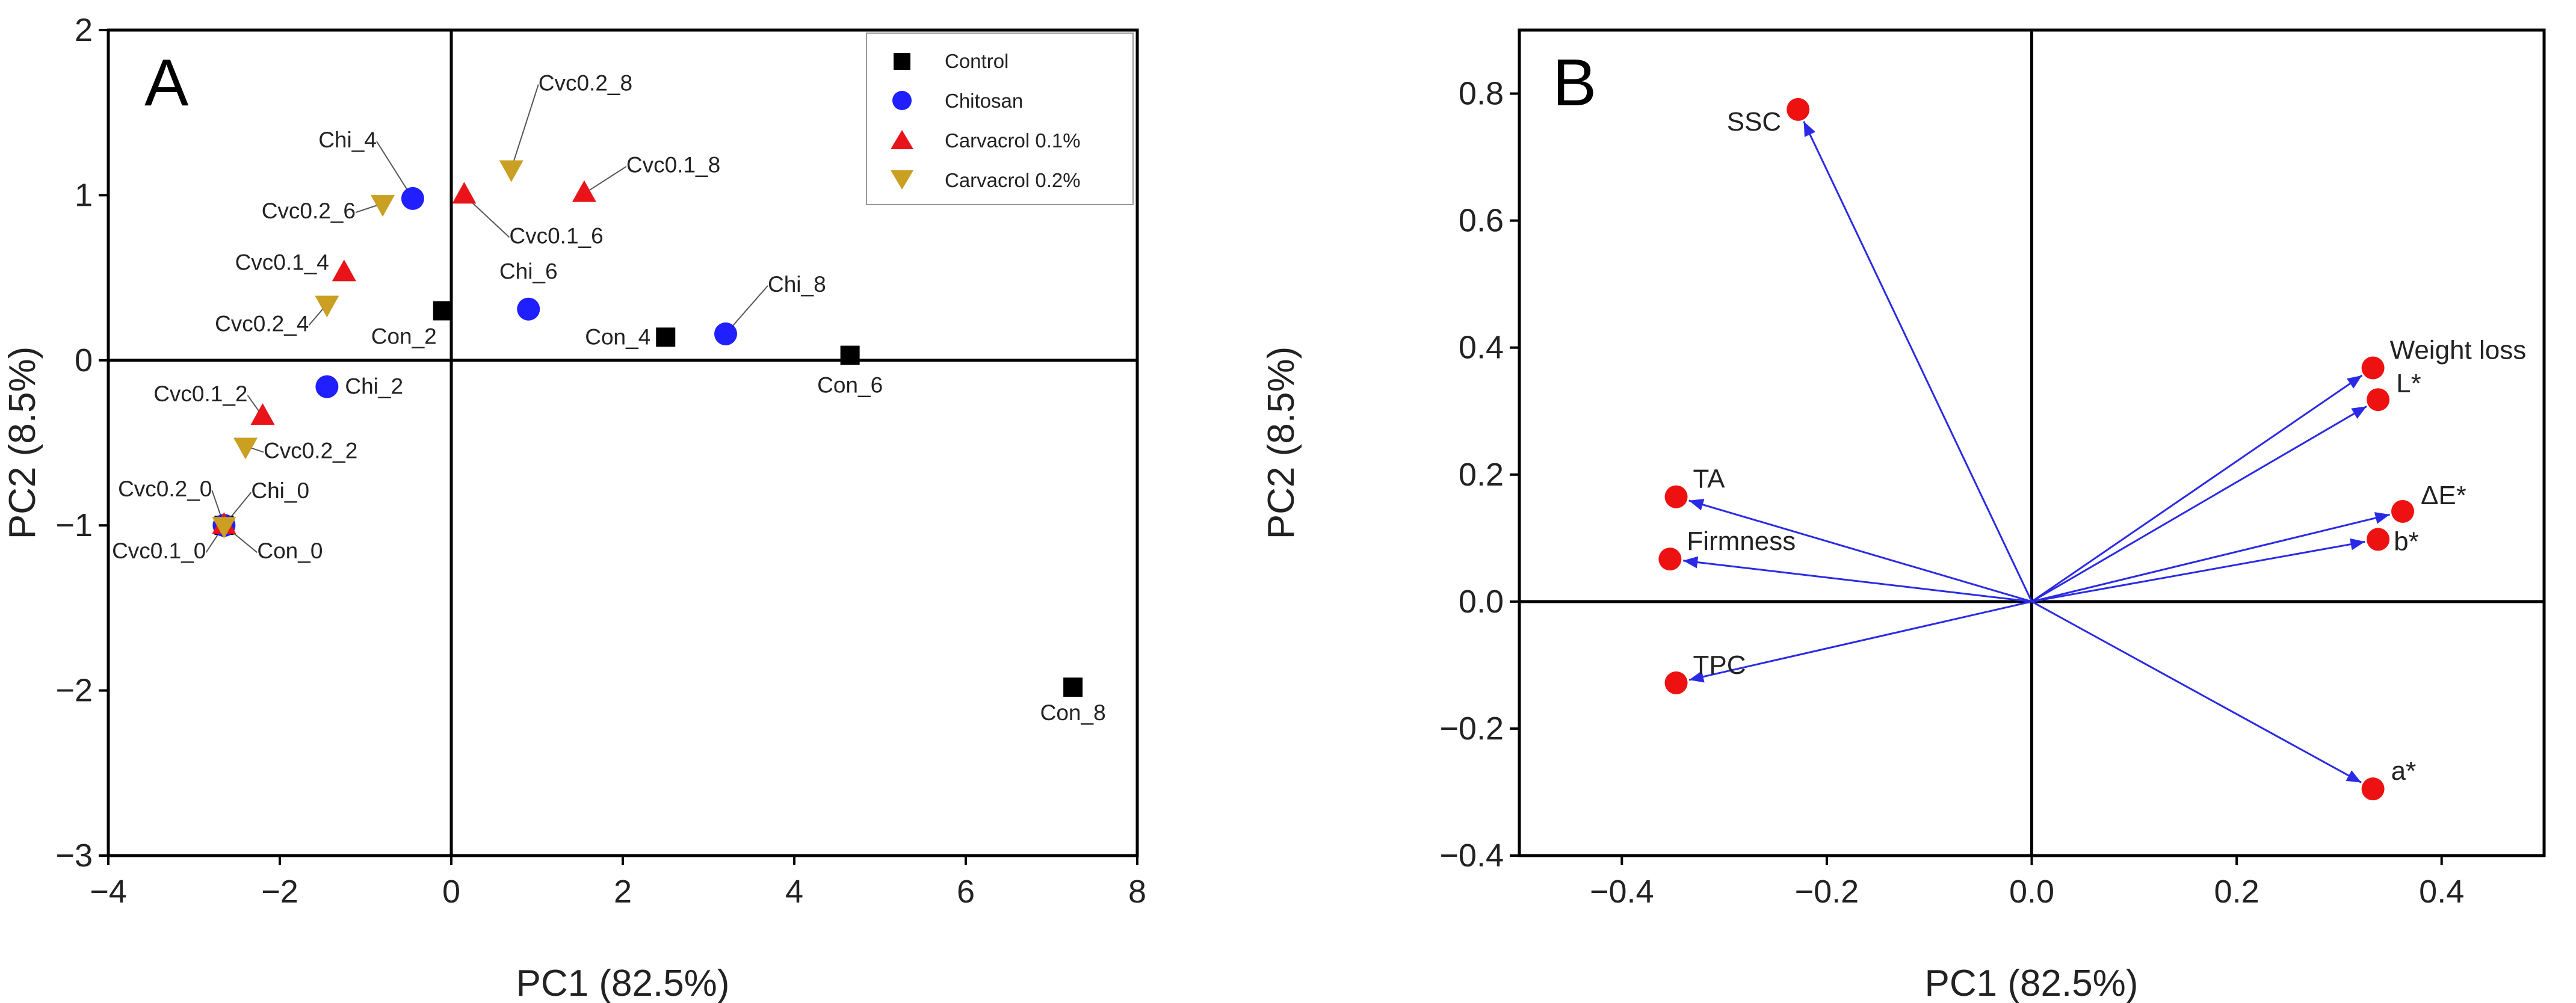 Image resolution: width=2576 pixels, height=1003 pixels. I want to click on arrow-a, so click(2196, 691).